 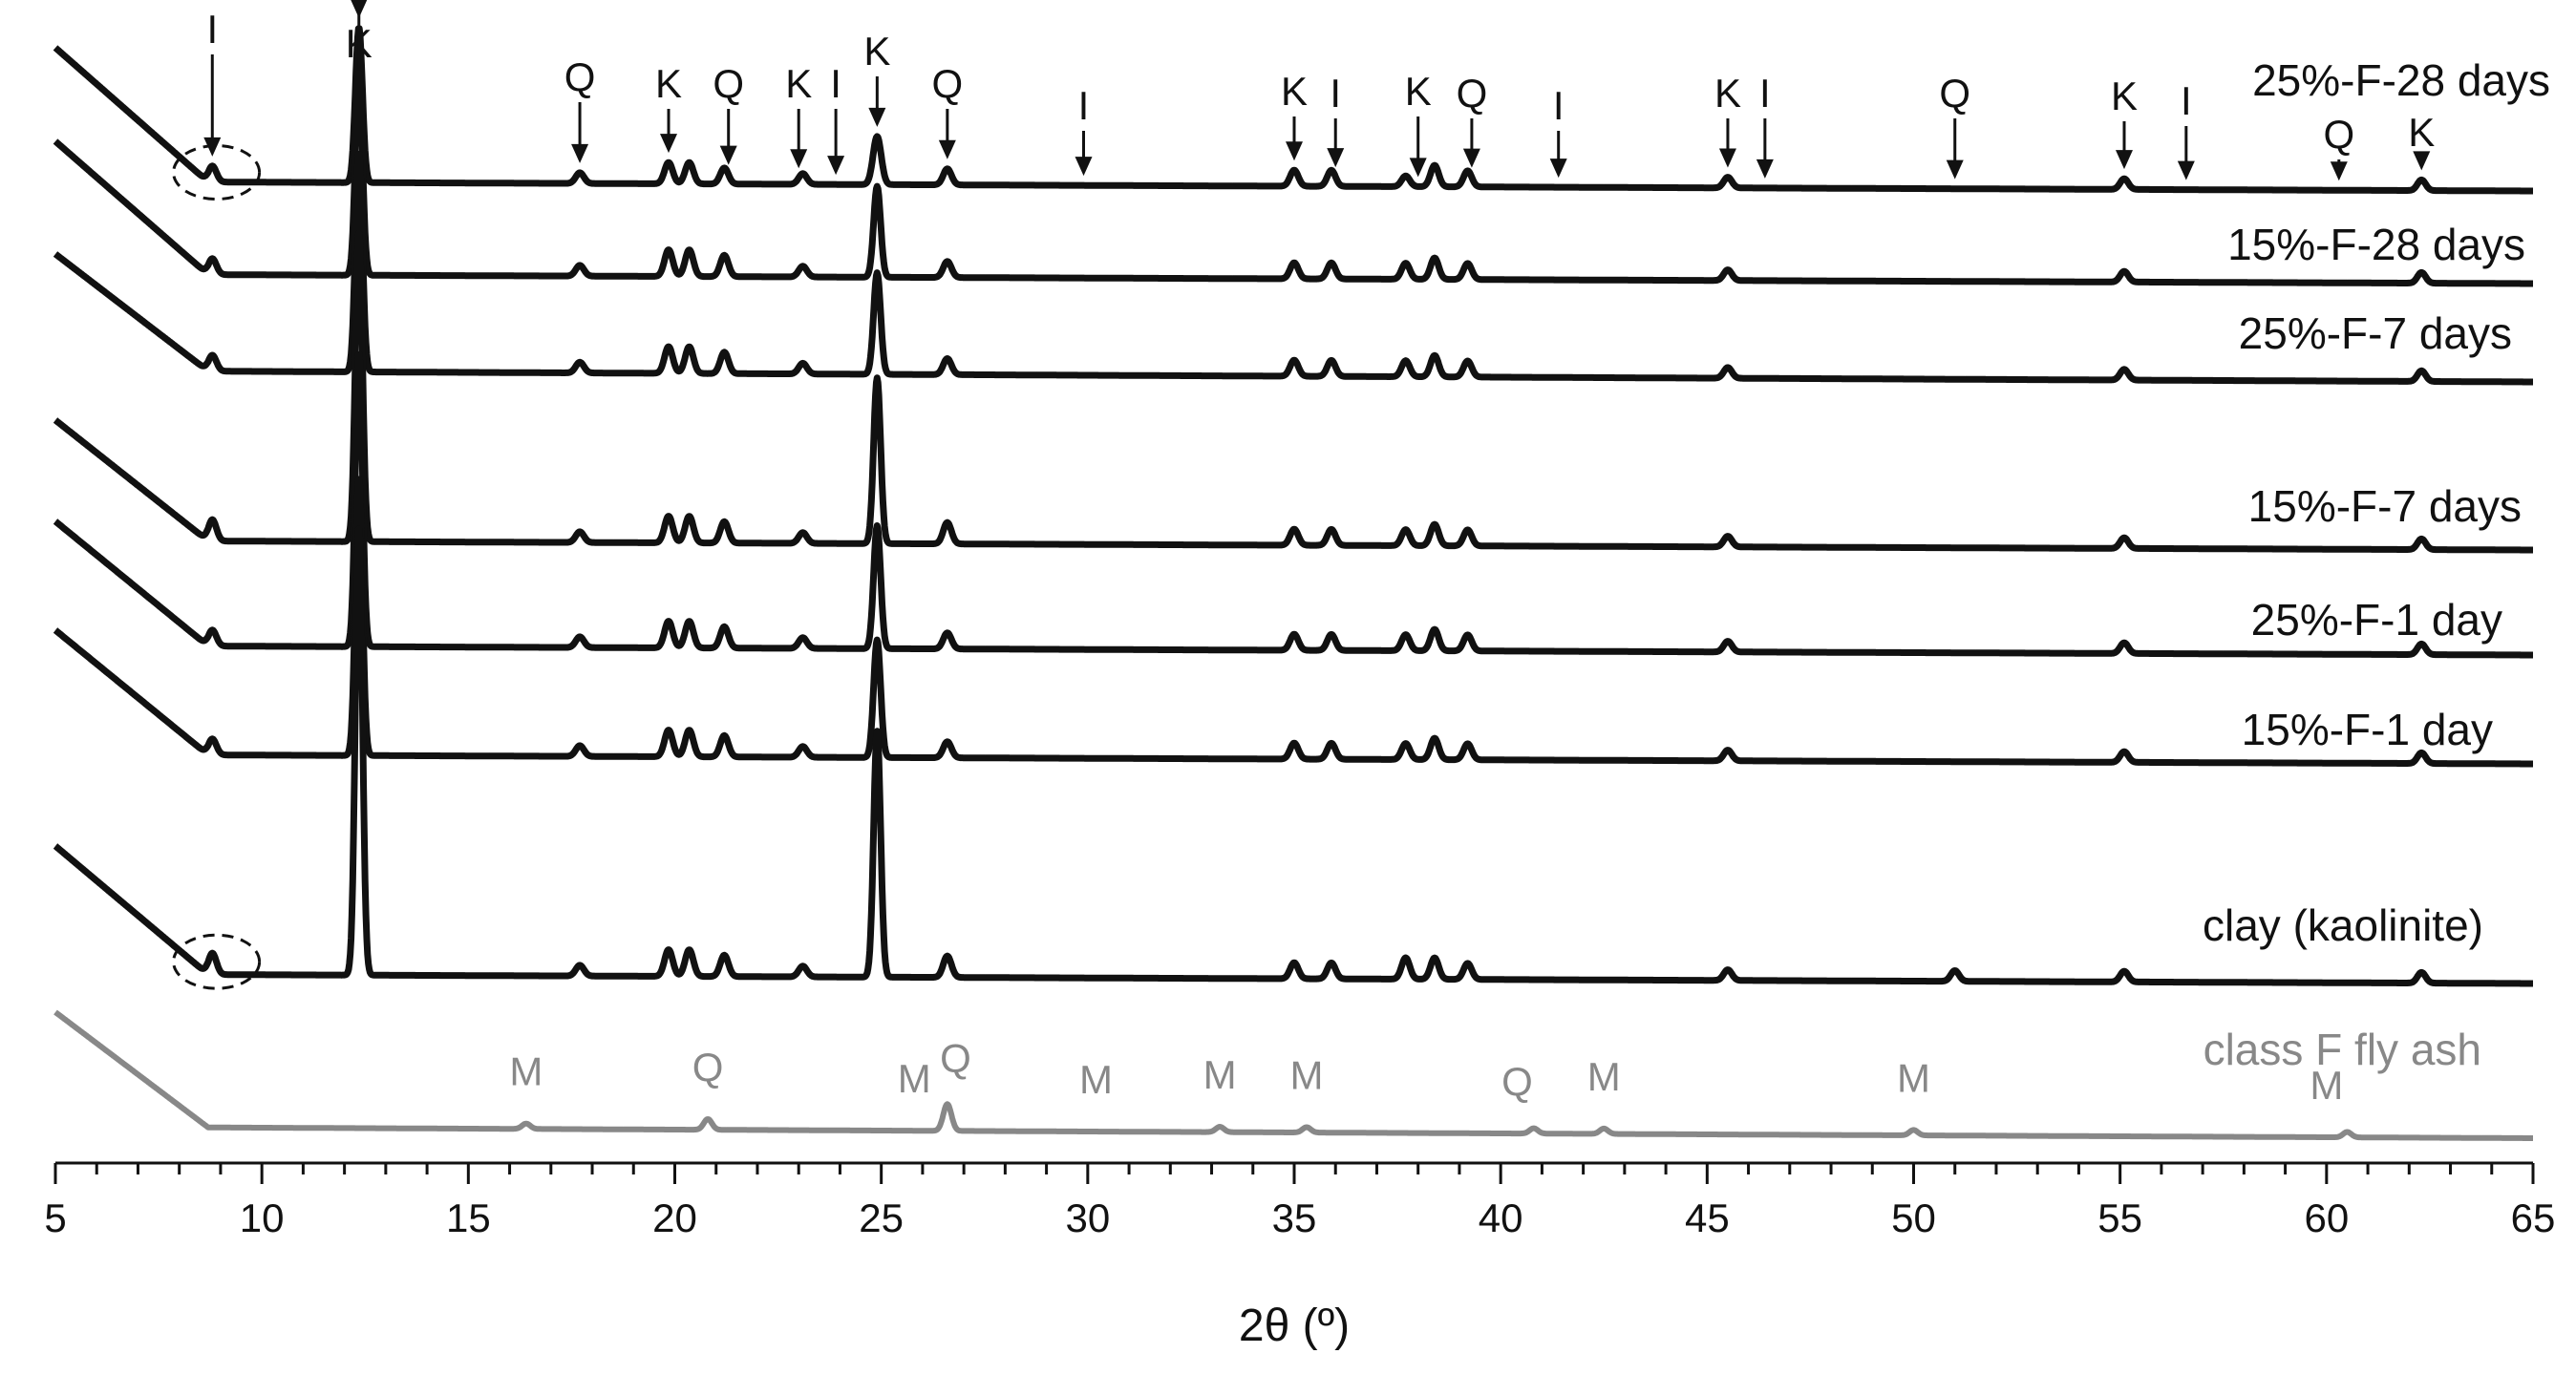 What do you see at coordinates (2385, 506) in the screenshot?
I see `series-label-4: 15%-F-7 days` at bounding box center [2385, 506].